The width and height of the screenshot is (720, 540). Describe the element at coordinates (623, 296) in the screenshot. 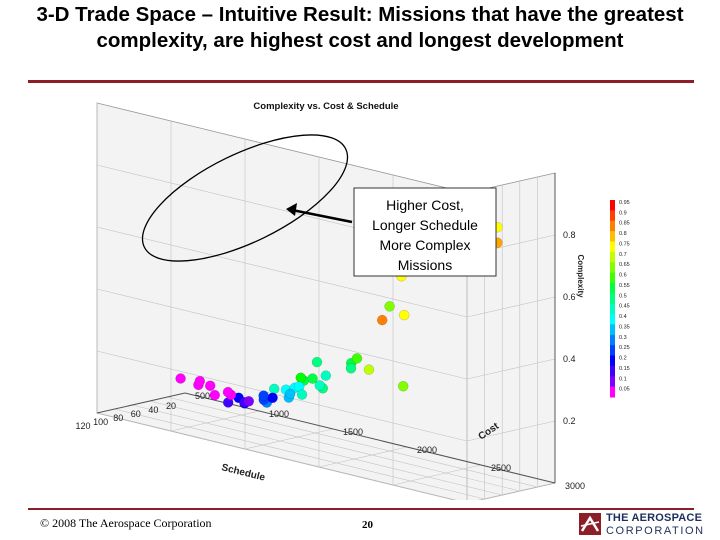

I see `colorbar-label: 0.5` at that location.